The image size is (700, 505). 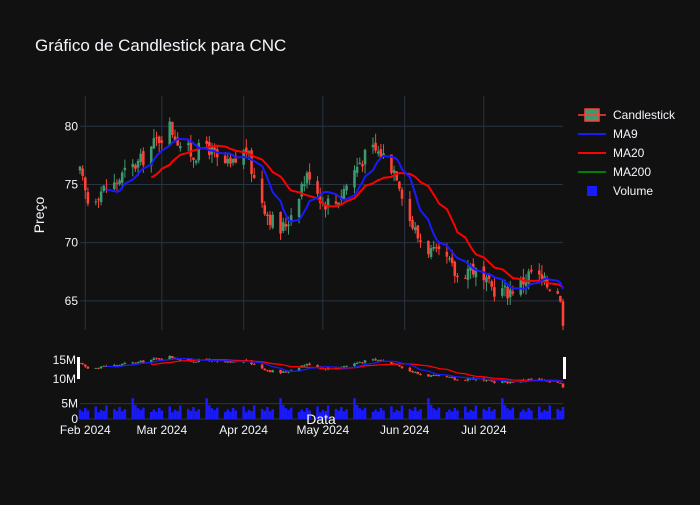 I want to click on legend-item-ma20: MA20, so click(x=611, y=153).